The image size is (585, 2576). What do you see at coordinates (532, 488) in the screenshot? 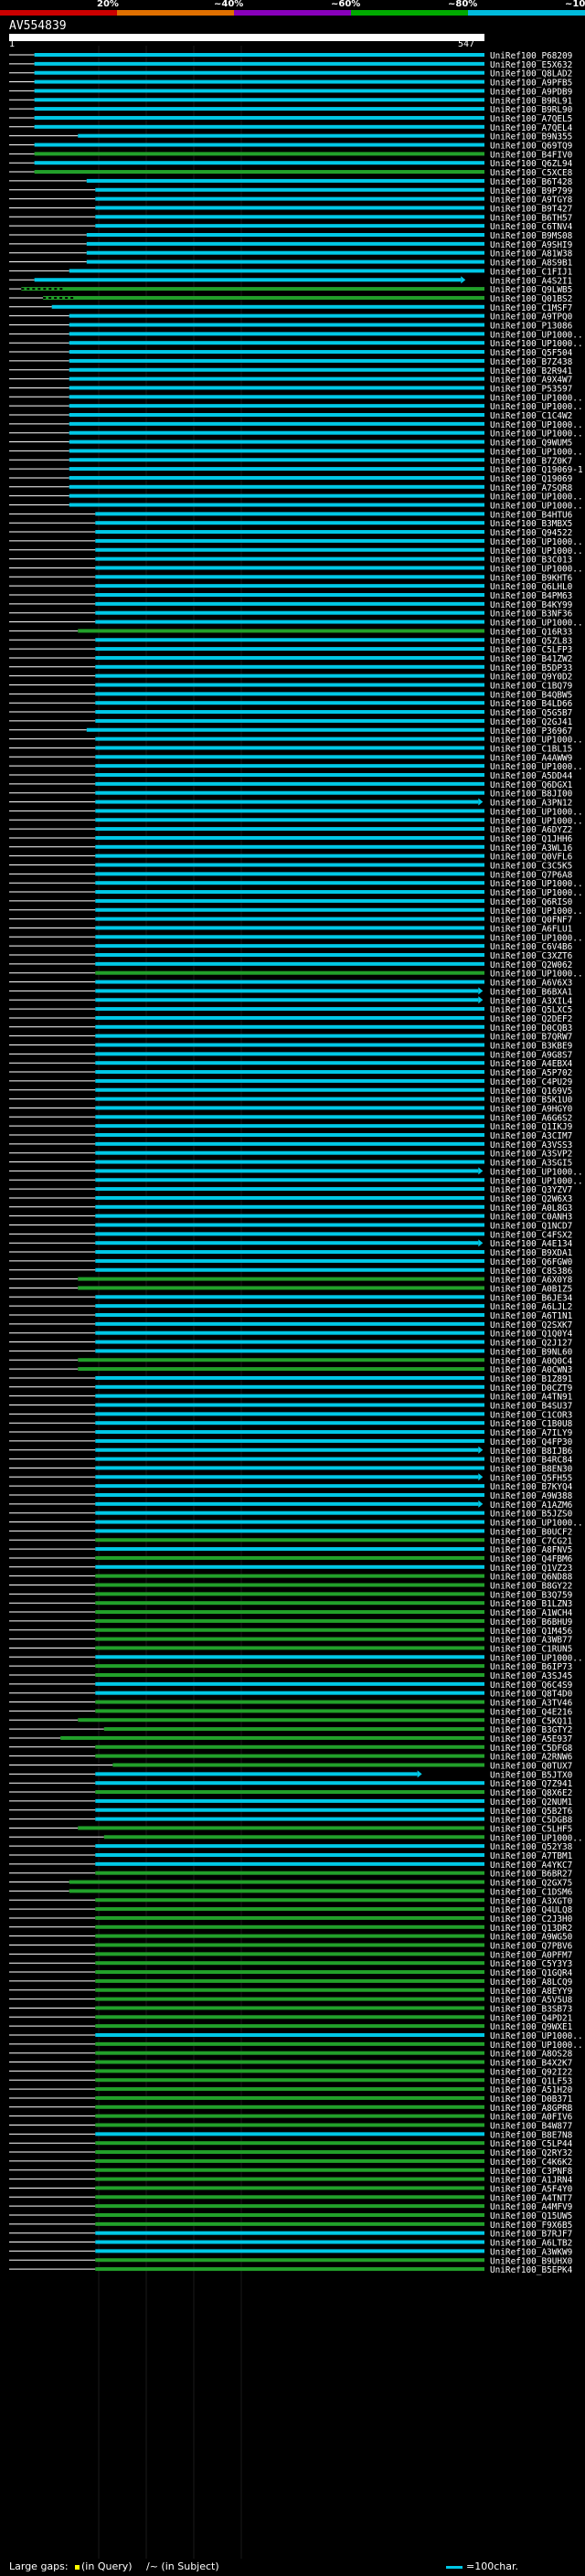
I see `hit-label: UniRef100_A7SQR8` at bounding box center [532, 488].